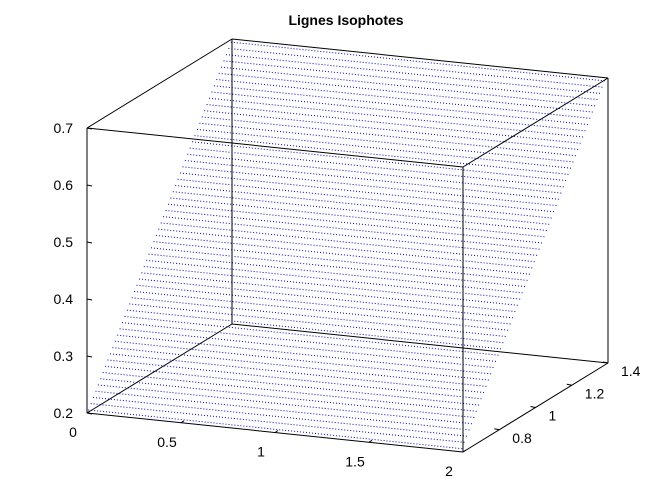 This screenshot has width=672, height=504. What do you see at coordinates (64, 413) in the screenshot?
I see `z-tick-label: 0.2` at bounding box center [64, 413].